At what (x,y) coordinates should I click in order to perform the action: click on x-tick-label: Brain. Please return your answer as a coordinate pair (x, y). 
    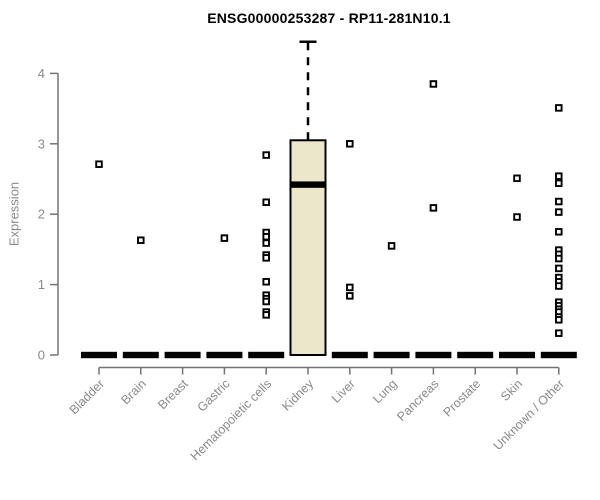
    Looking at the image, I should click on (133, 392).